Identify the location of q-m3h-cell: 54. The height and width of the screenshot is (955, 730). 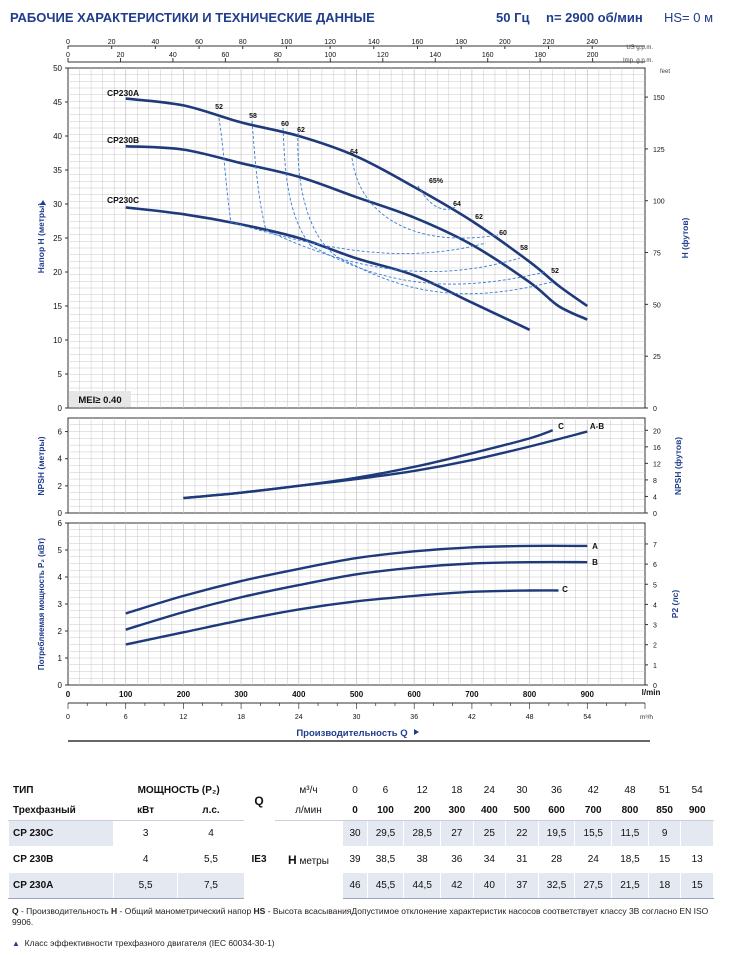
(697, 790).